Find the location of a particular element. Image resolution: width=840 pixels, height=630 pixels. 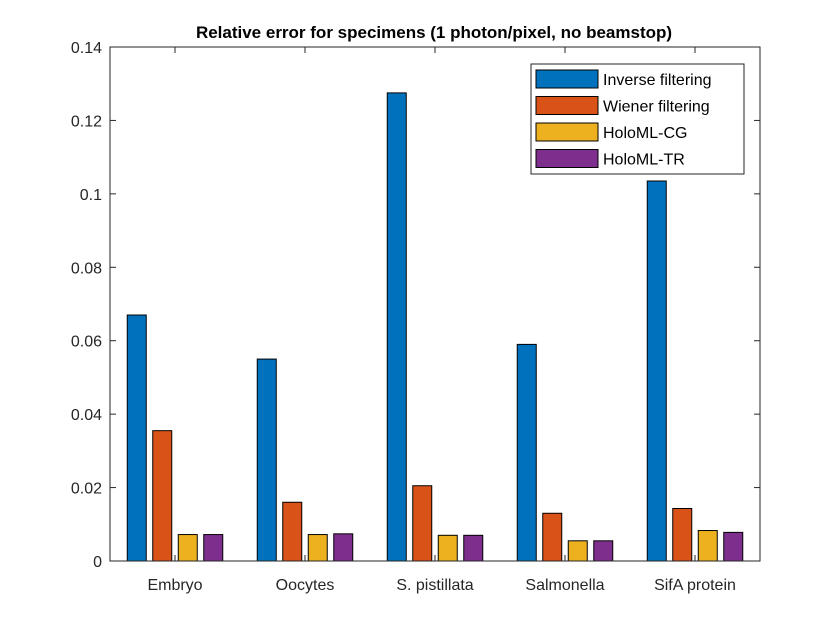

y-tick-label: 0.1 is located at coordinates (91, 195).